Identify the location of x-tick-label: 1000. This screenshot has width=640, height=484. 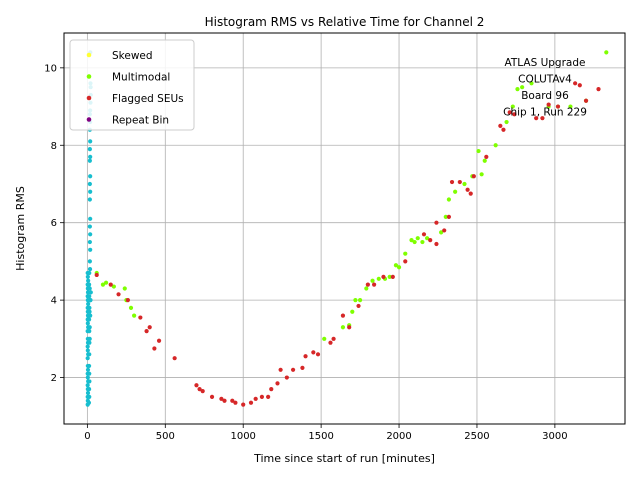
(242, 436).